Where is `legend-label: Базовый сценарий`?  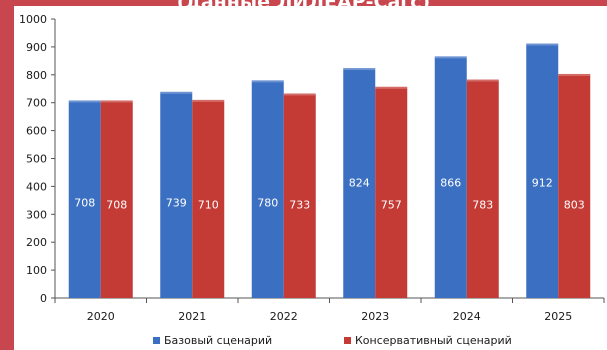
legend-label: Базовый сценарий is located at coordinates (218, 340).